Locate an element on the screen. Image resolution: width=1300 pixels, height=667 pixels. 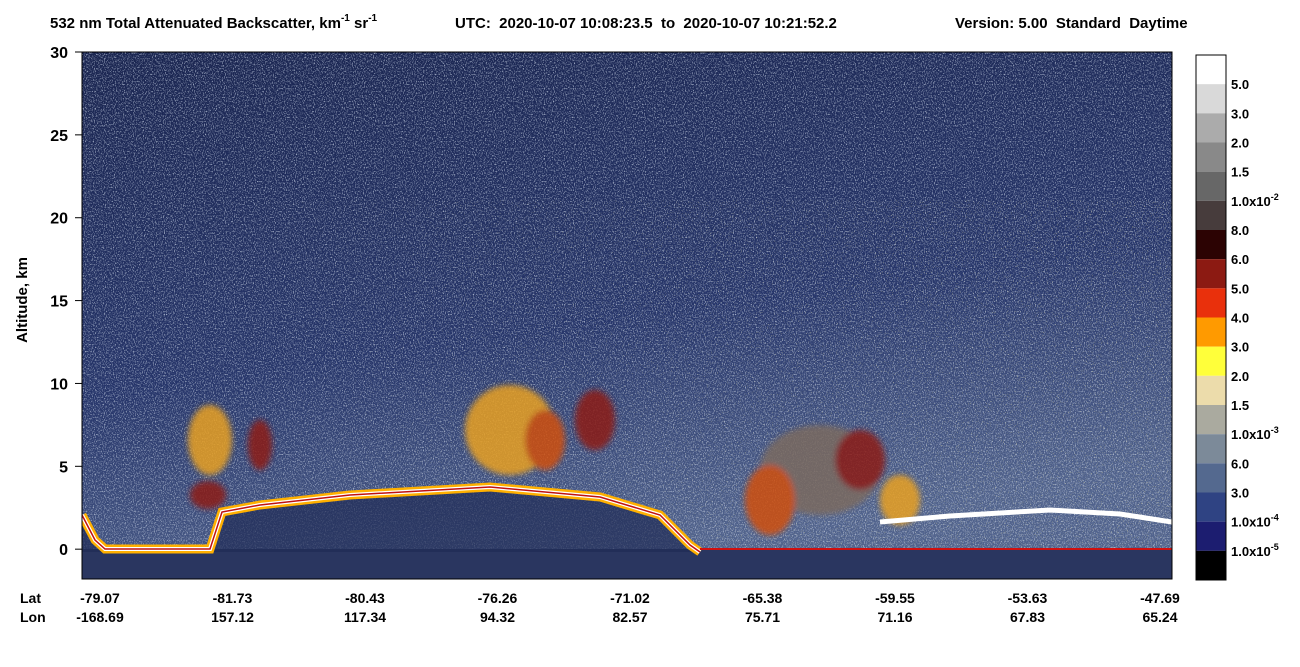
x-tick-label: 82.57 is located at coordinates (629, 617).